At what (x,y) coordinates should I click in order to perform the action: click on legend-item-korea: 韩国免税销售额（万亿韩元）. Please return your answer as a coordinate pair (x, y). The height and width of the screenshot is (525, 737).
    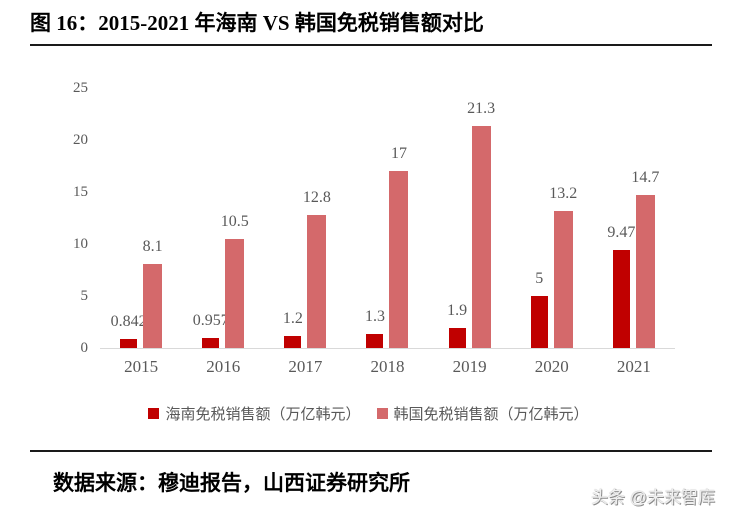
    Looking at the image, I should click on (482, 413).